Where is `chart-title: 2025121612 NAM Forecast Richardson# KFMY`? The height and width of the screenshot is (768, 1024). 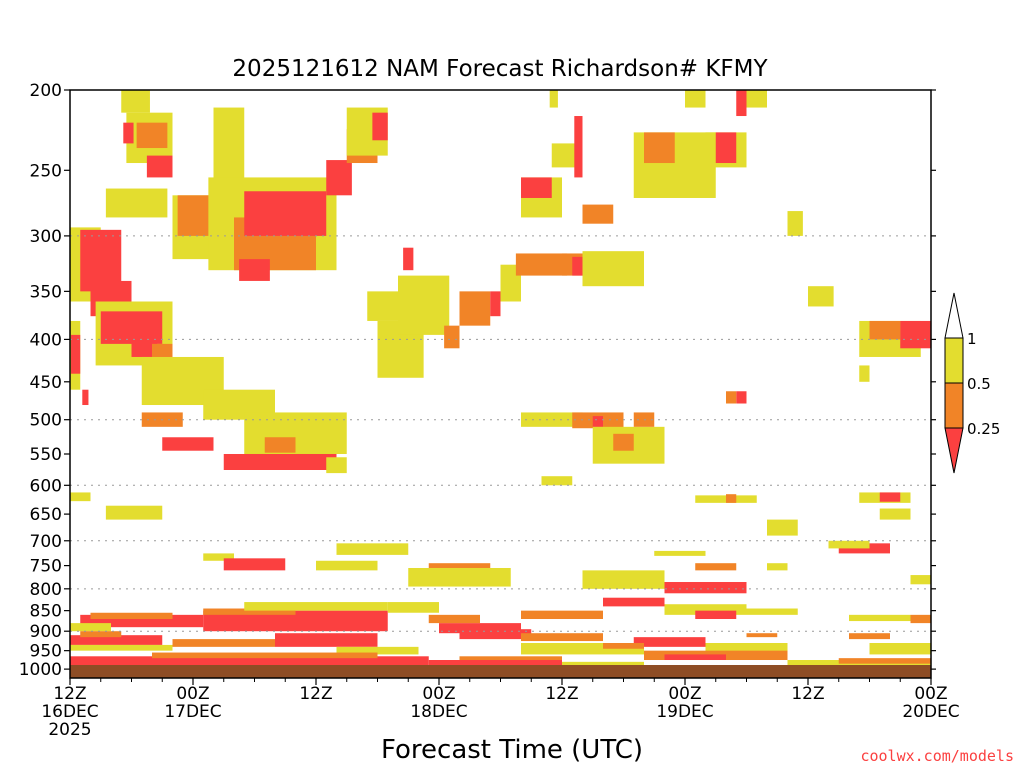 chart-title: 2025121612 NAM Forecast Richardson# KFMY is located at coordinates (500, 69).